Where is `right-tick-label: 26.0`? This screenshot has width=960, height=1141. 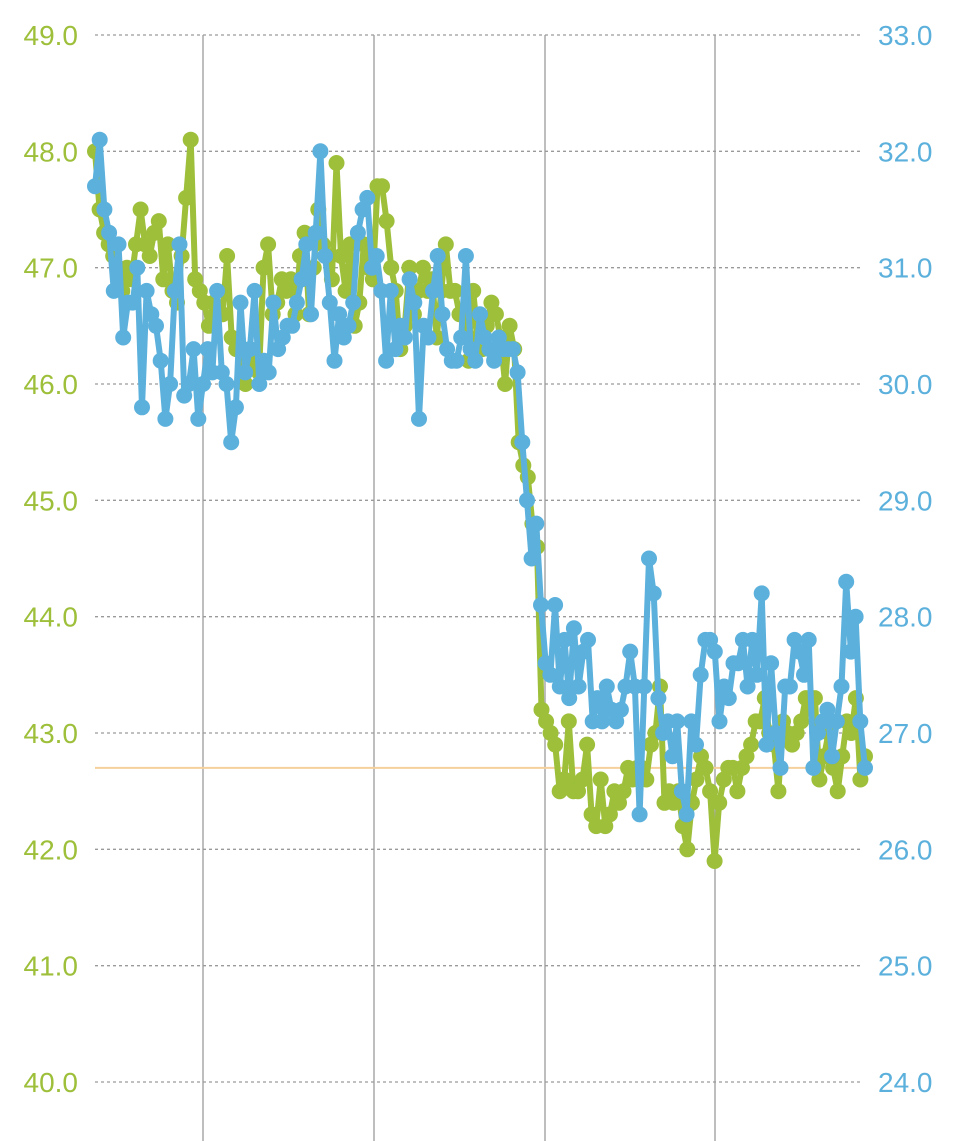
right-tick-label: 26.0 is located at coordinates (905, 849).